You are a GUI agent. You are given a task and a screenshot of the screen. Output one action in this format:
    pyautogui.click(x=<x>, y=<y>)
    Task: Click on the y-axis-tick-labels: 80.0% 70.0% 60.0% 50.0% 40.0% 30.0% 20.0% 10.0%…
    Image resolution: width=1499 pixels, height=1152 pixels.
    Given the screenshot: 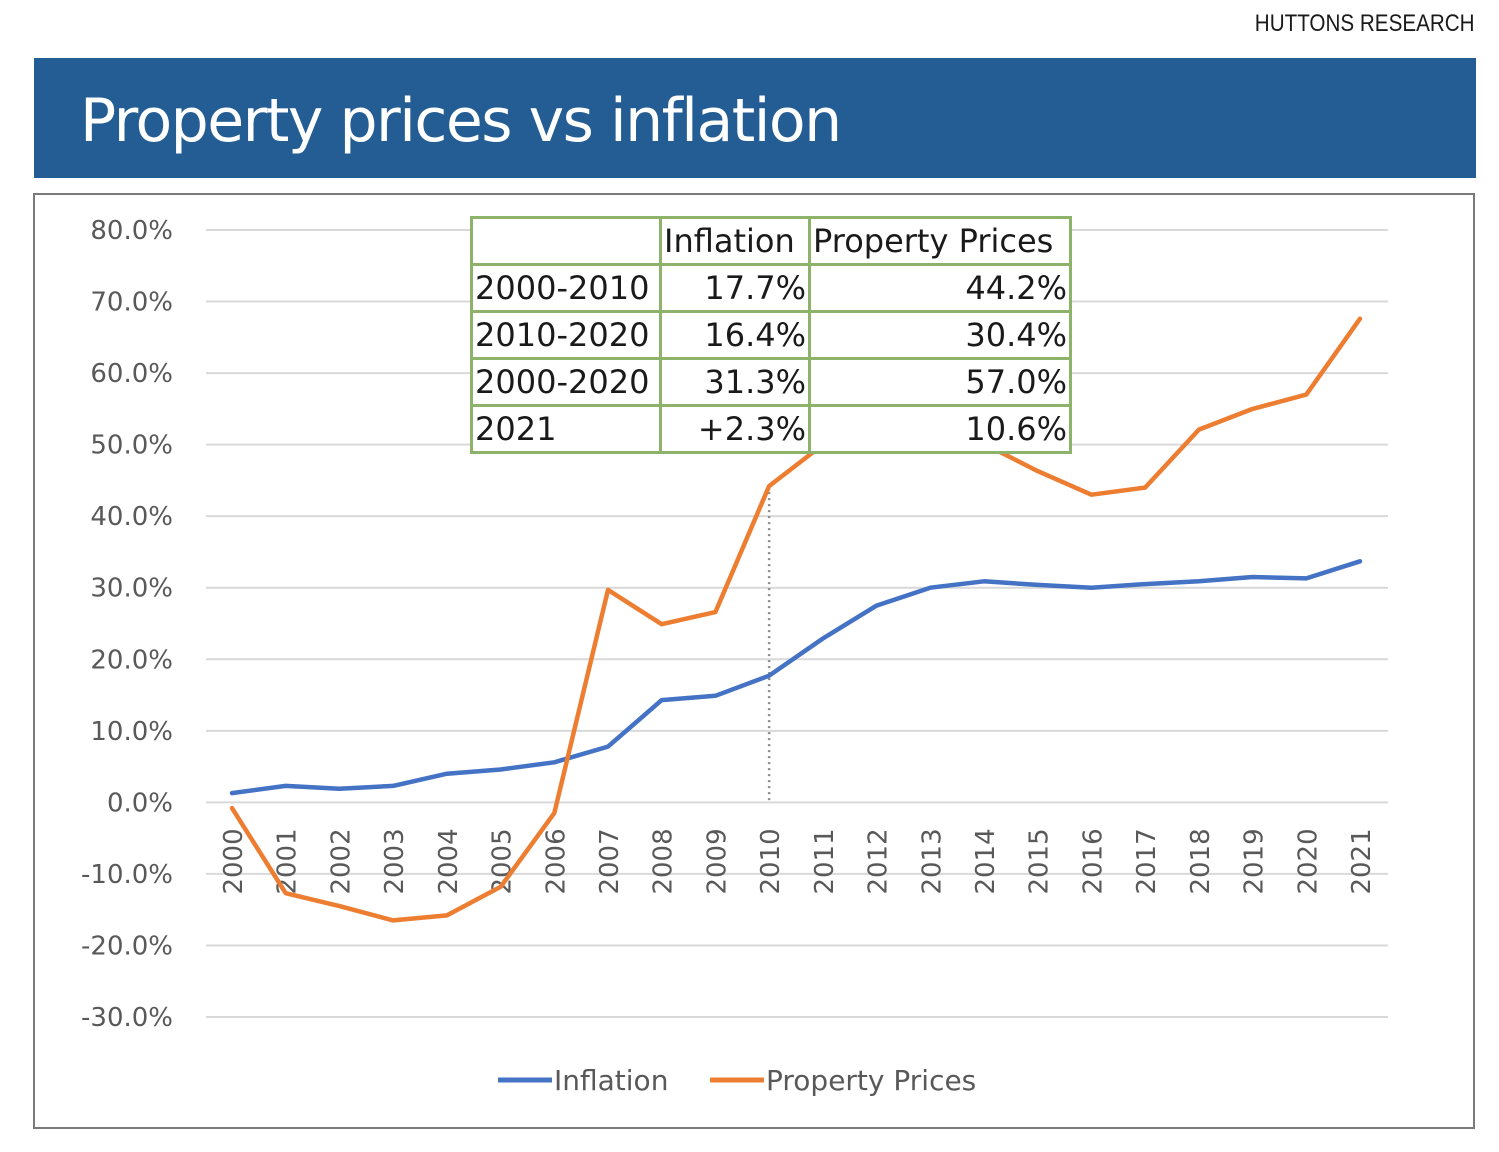 What is the action you would take?
    pyautogui.click(x=127, y=624)
    